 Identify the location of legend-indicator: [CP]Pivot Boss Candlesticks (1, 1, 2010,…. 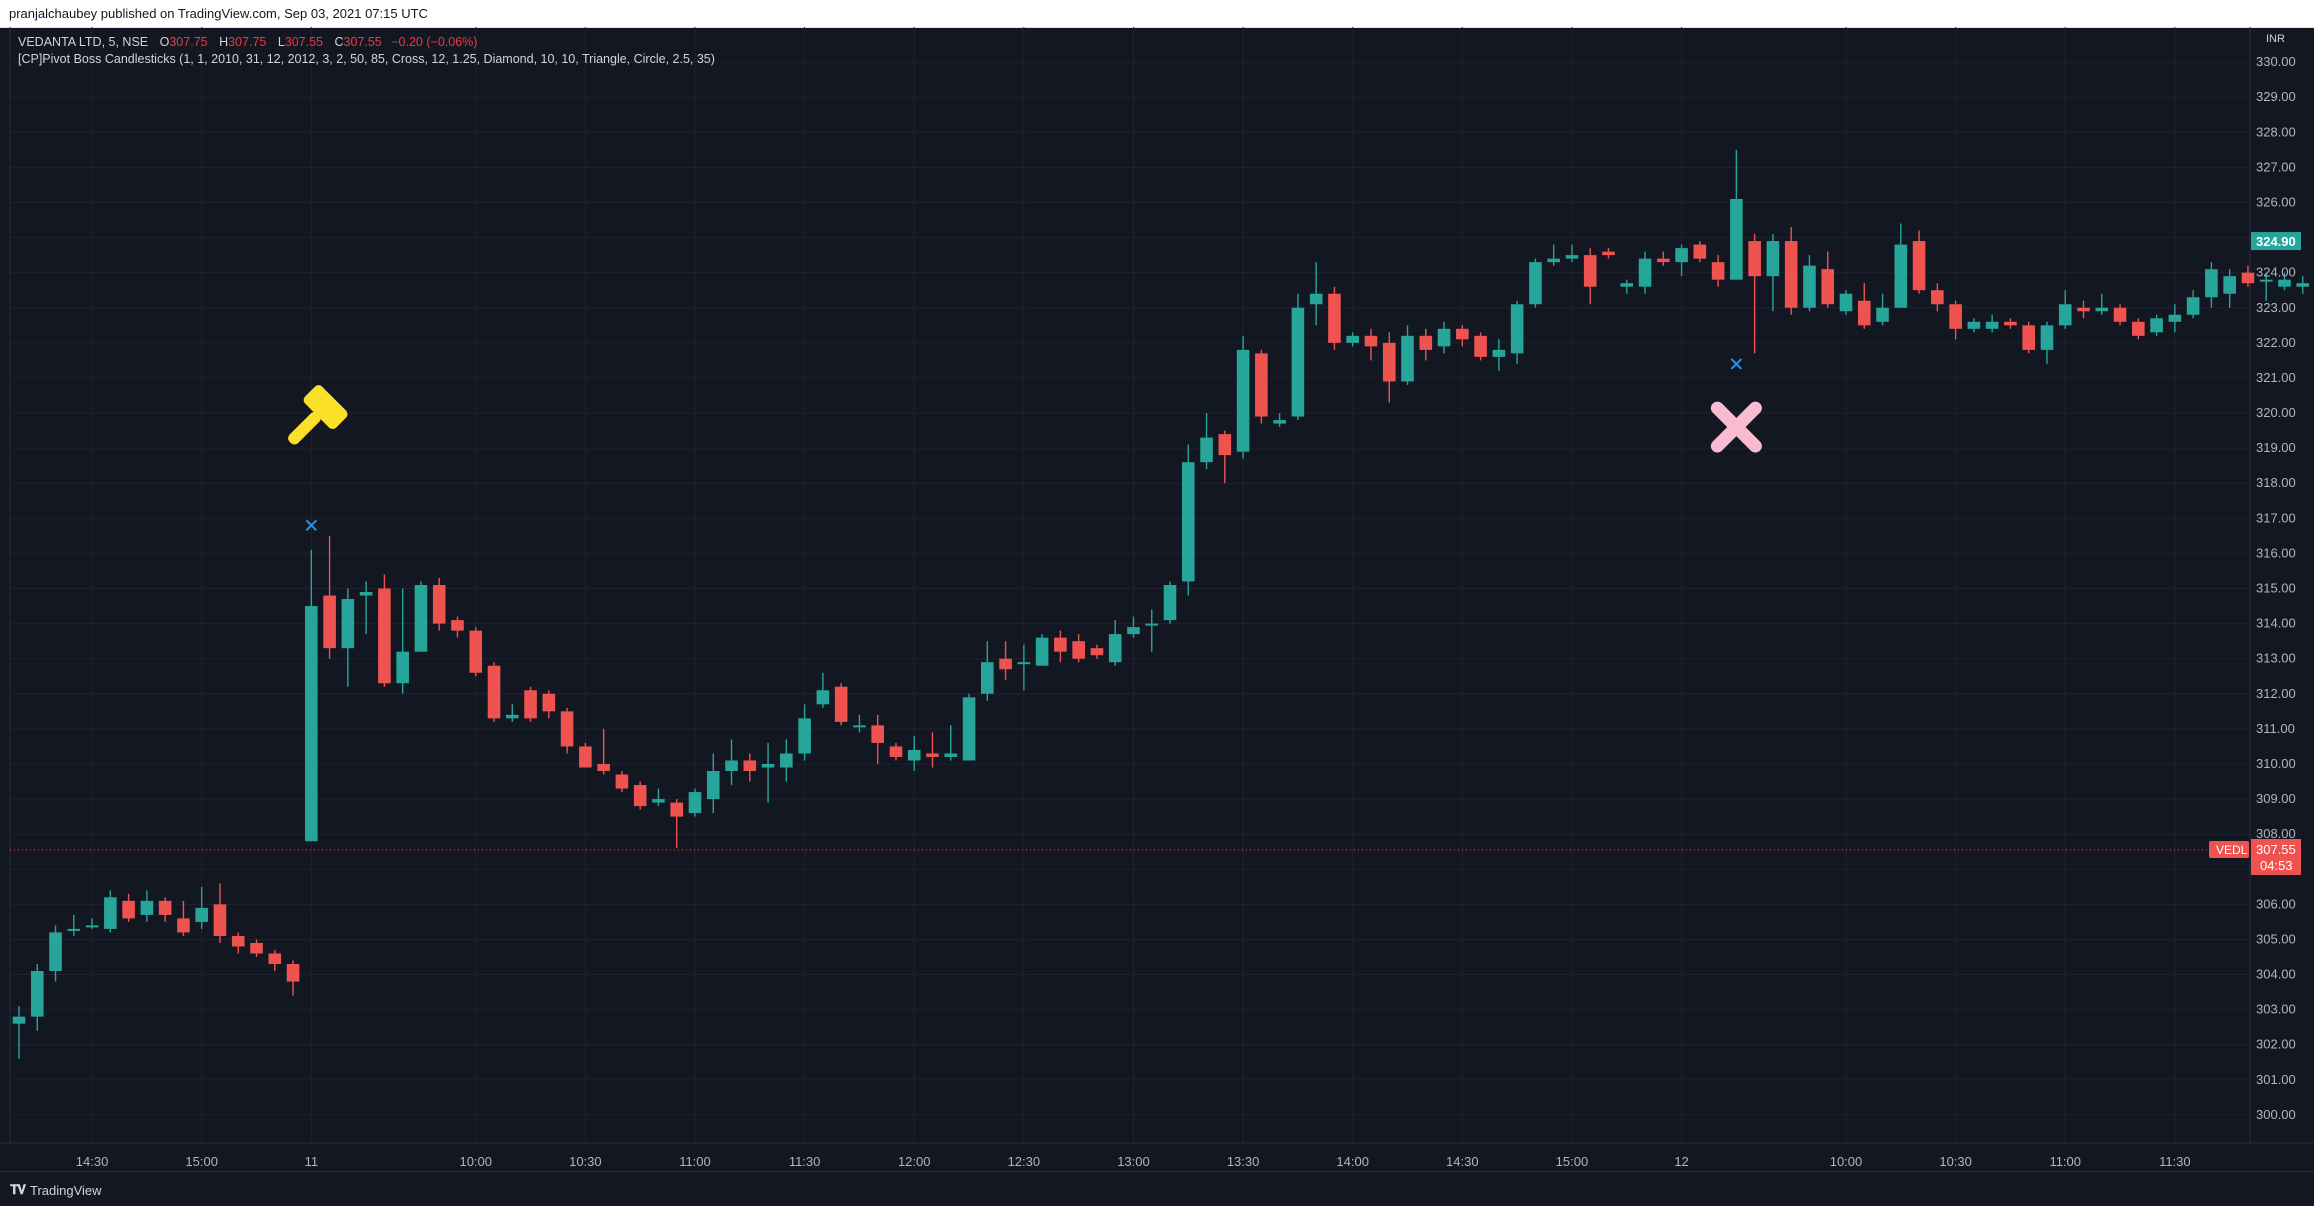
(366, 59).